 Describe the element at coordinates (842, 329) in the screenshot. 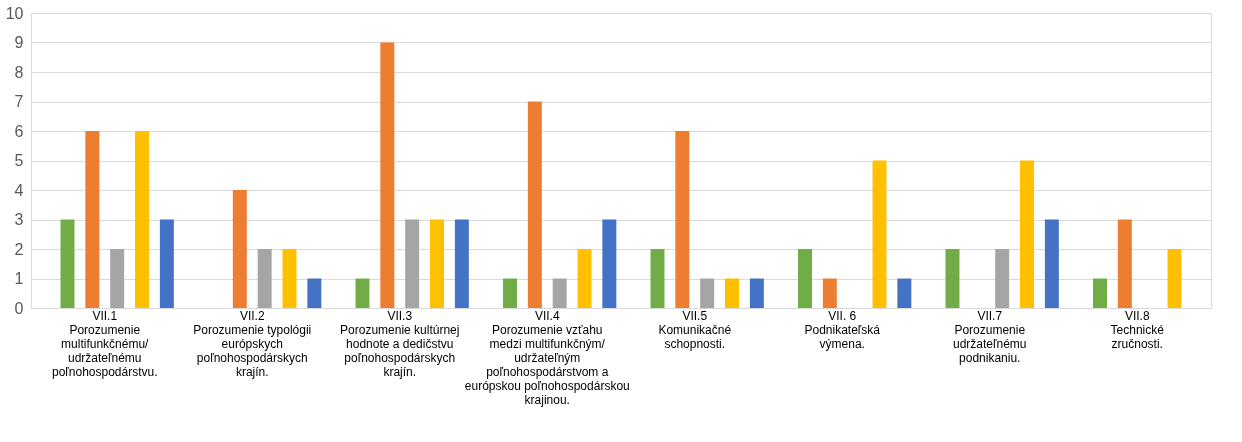

I see `x-tick-label: VII. 6 Podnikateľská výmena.` at that location.